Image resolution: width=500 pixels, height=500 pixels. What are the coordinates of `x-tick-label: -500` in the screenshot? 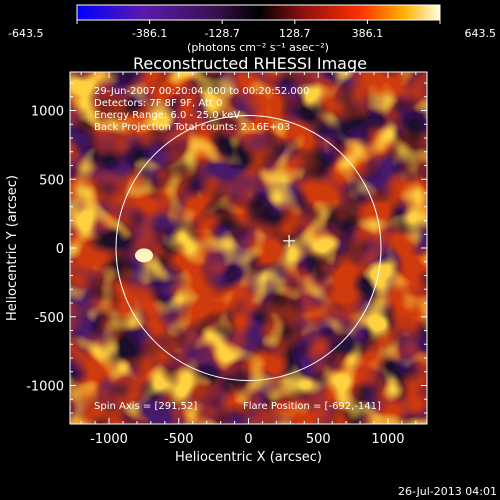 It's located at (179, 439).